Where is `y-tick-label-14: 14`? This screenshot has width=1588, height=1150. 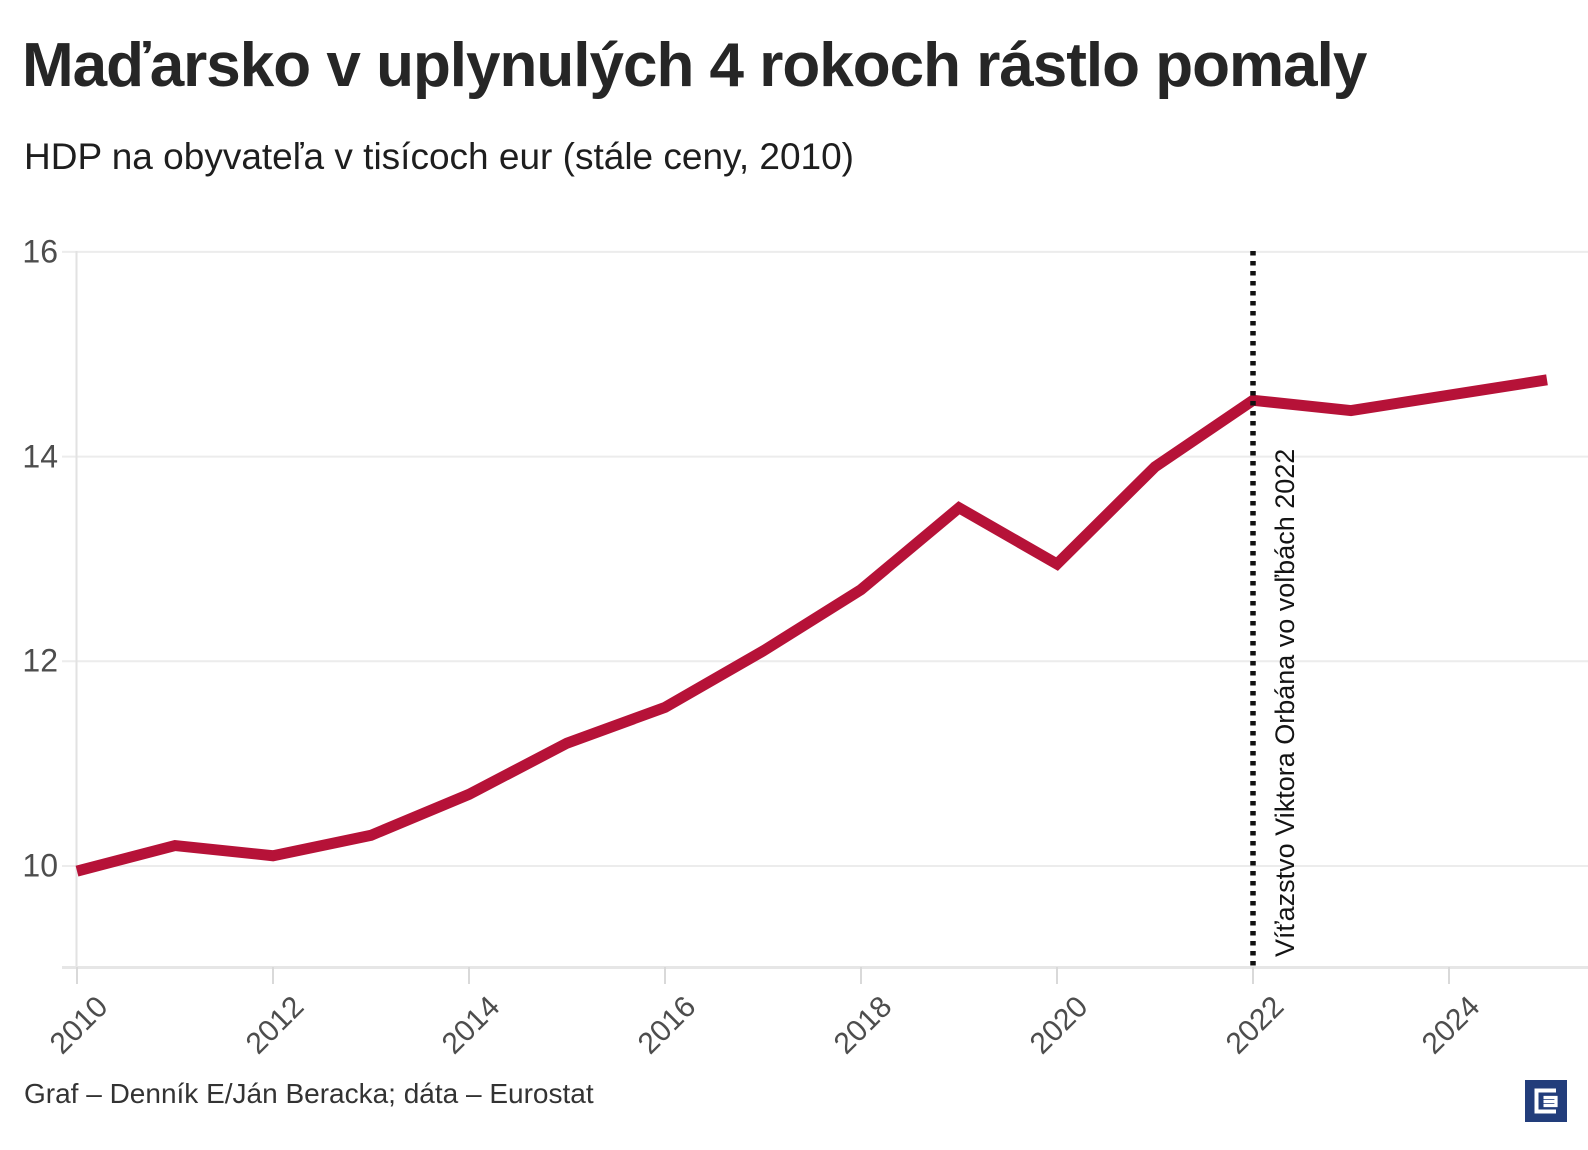
y-tick-label-14: 14 is located at coordinates (40, 456).